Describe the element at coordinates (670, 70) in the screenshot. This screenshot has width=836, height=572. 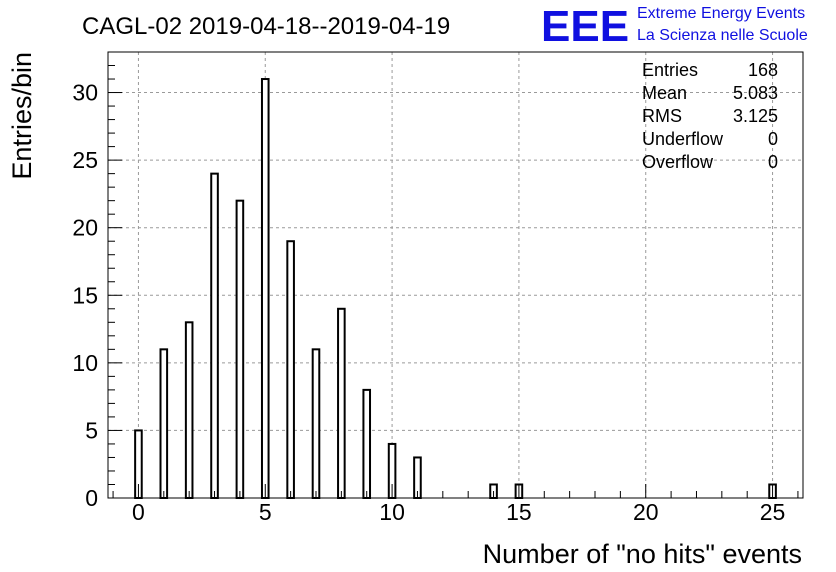
I see `stat-label: Entries` at that location.